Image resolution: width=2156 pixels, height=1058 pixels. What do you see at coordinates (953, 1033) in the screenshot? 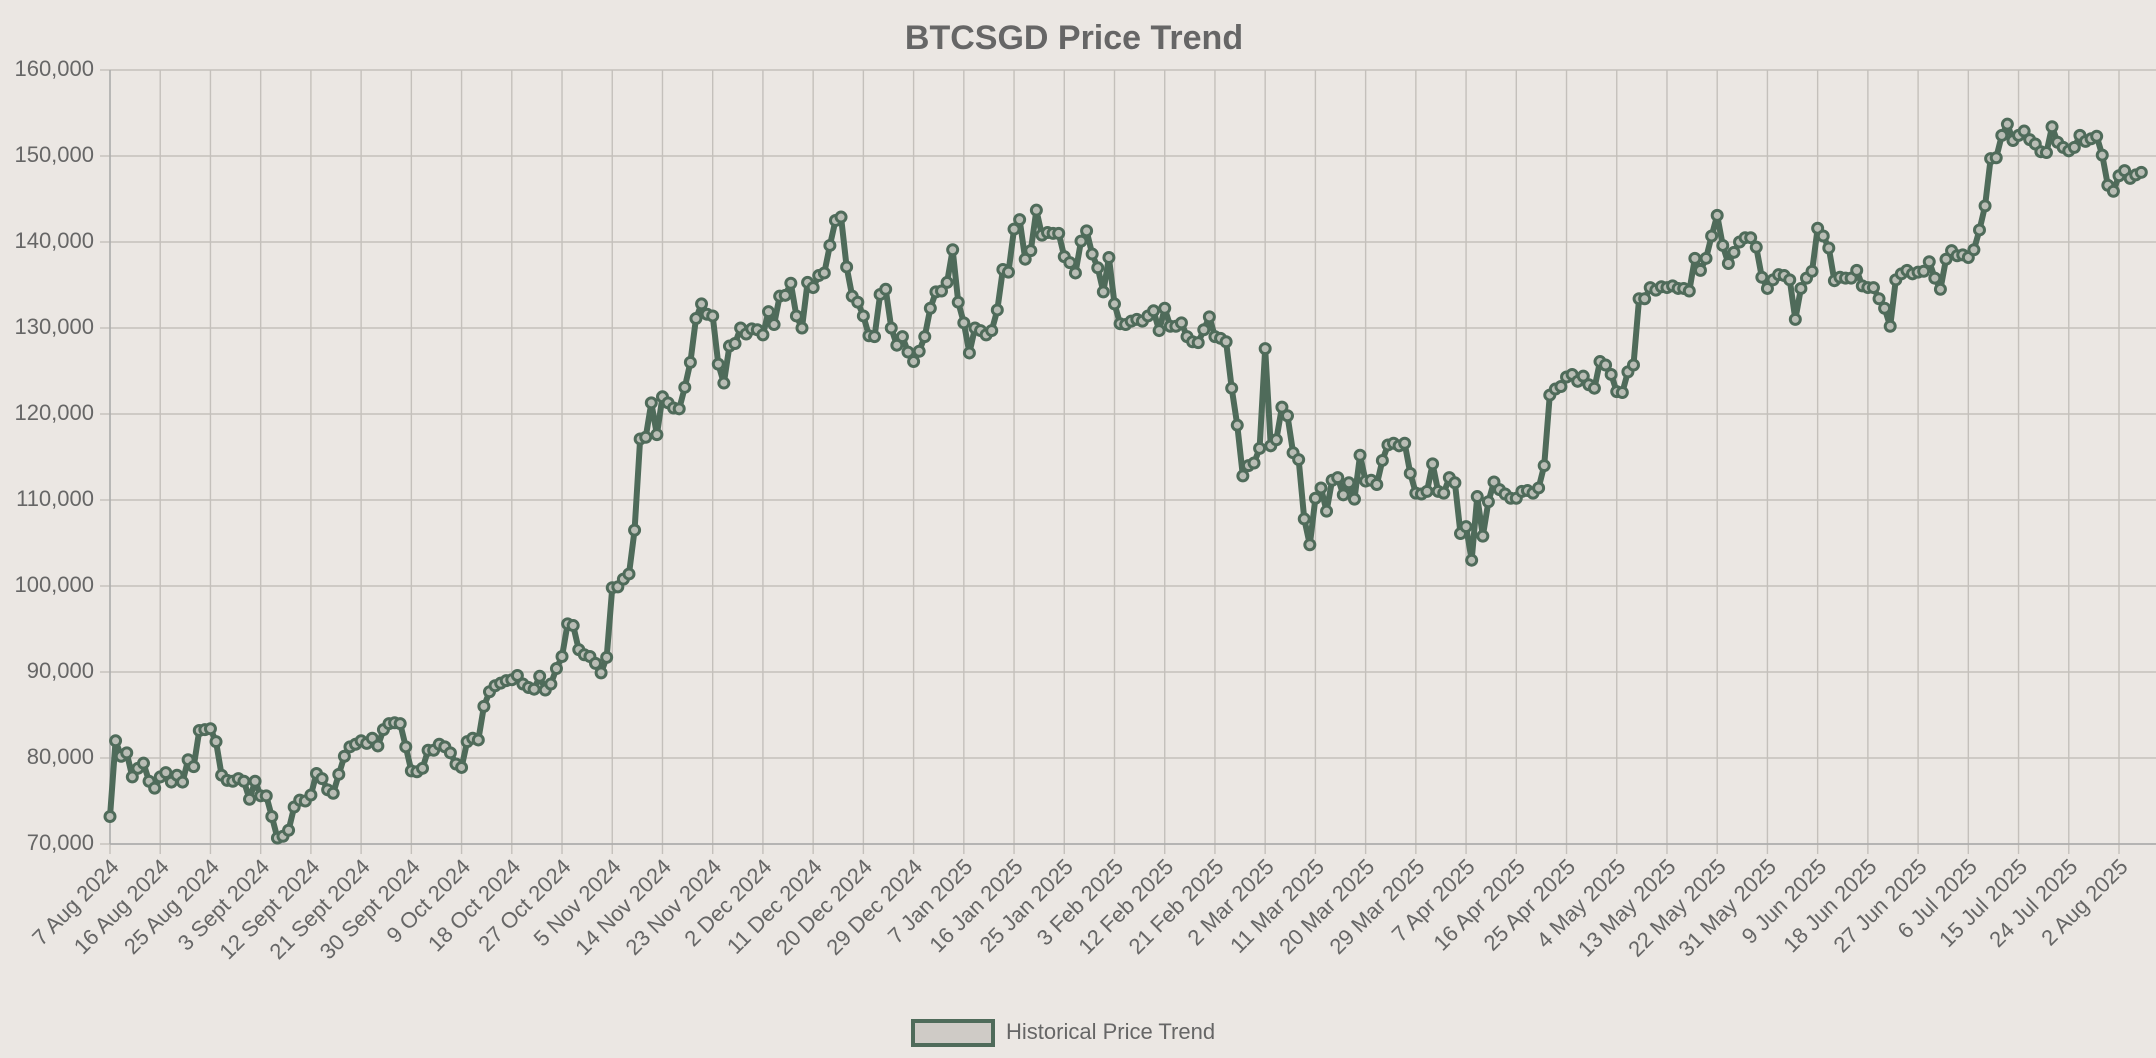
I see `legend-swatch` at bounding box center [953, 1033].